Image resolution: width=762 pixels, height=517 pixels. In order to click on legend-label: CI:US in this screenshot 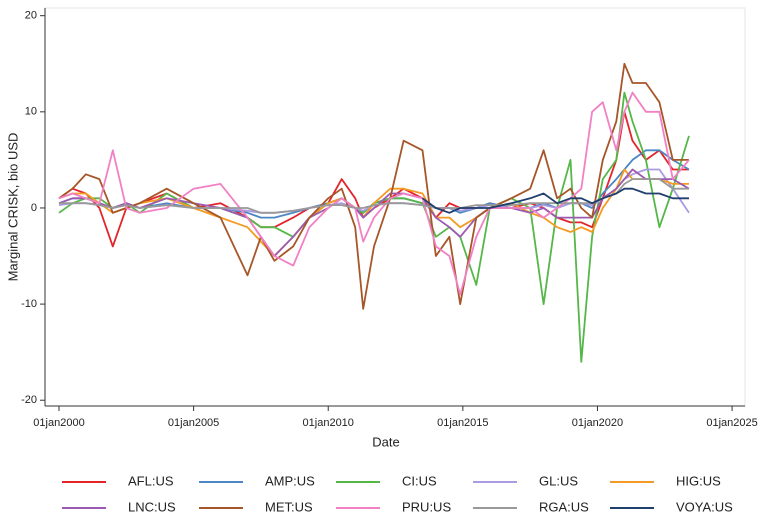, I will do `click(419, 480)`.